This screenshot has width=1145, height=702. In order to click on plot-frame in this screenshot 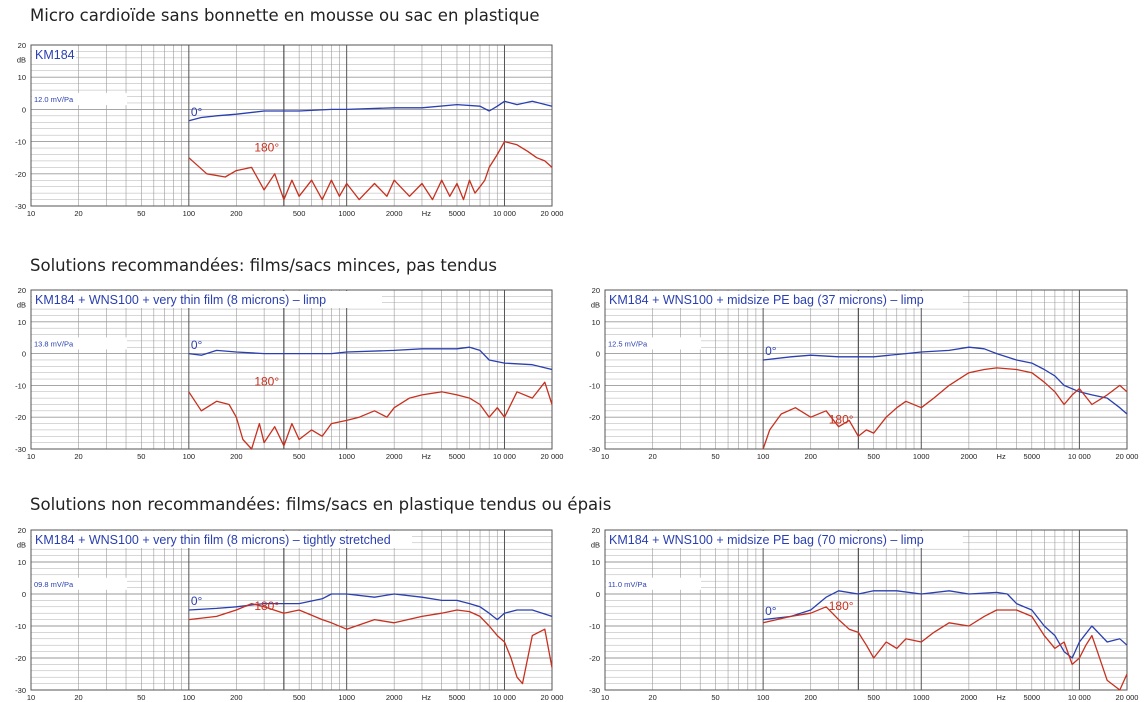, I will do `click(291, 610)`.